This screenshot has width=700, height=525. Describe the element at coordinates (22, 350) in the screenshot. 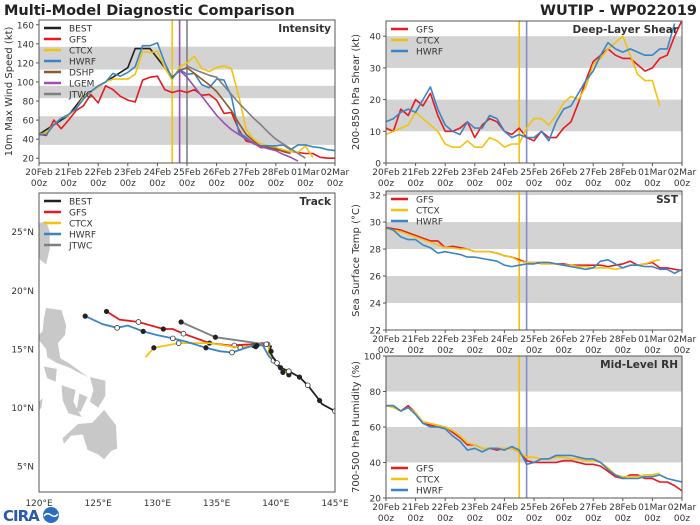

I see `lat-tick-label: 15°N` at that location.